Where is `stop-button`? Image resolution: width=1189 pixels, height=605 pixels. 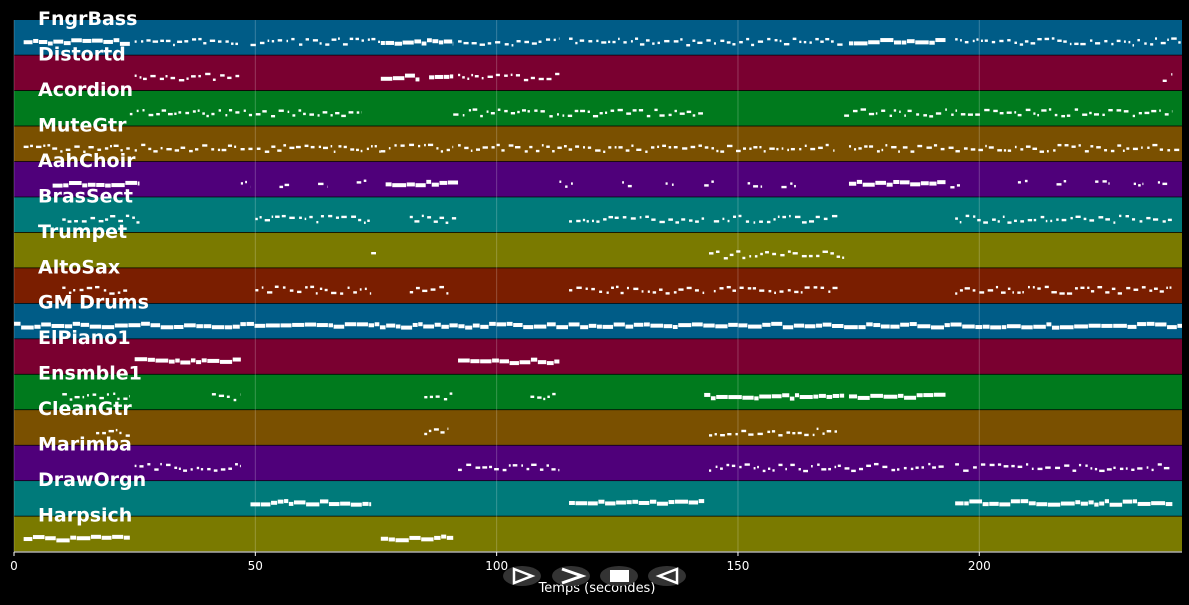 stop-button is located at coordinates (619, 576).